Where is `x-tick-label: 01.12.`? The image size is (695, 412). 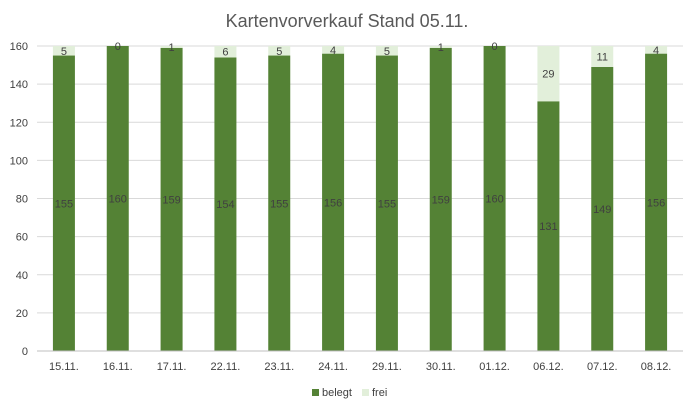 x-tick-label: 01.12. is located at coordinates (494, 367).